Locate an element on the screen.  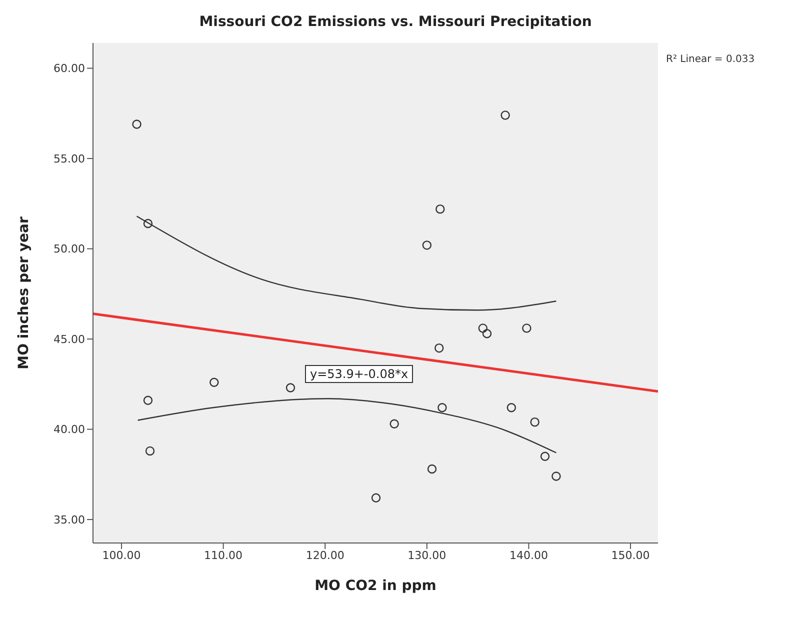
y-tick-label: 55.00 is located at coordinates (69, 159).